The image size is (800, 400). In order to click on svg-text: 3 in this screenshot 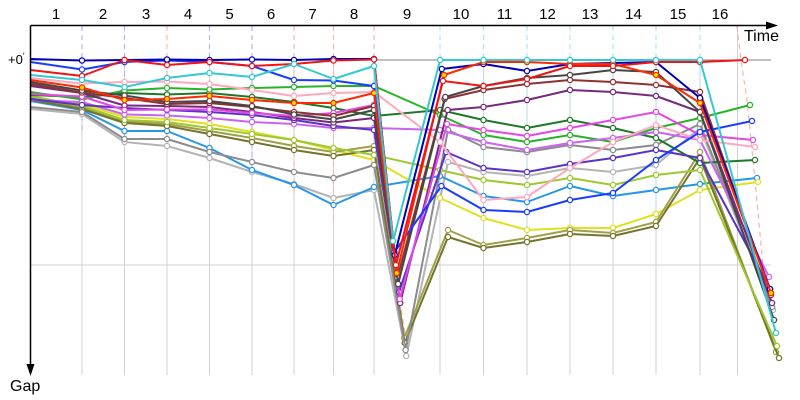, I will do `click(146, 14)`.